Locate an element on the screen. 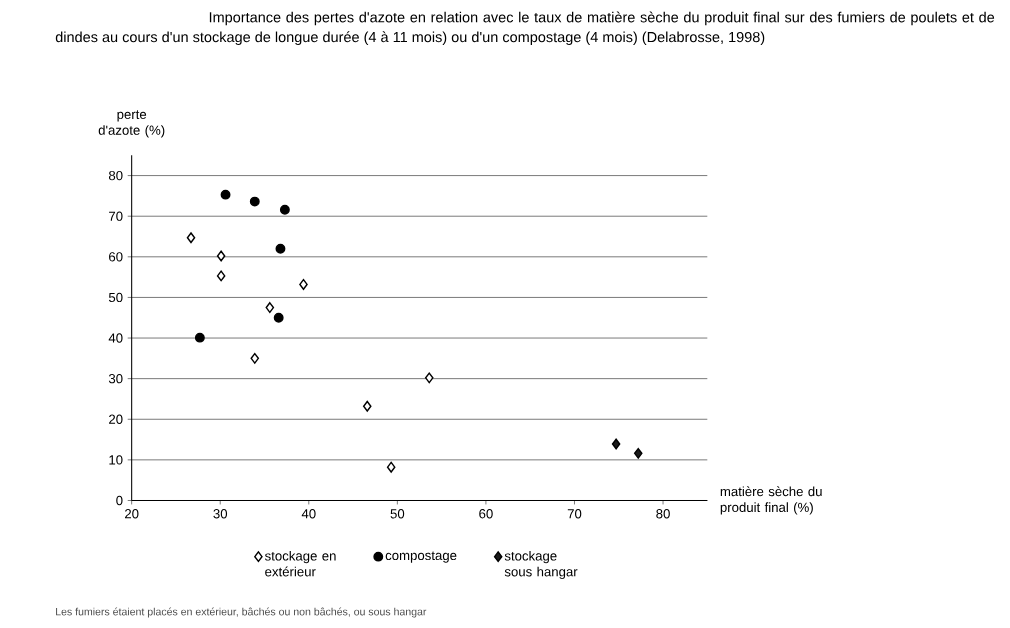  x-tick-label: 70 is located at coordinates (574, 514).